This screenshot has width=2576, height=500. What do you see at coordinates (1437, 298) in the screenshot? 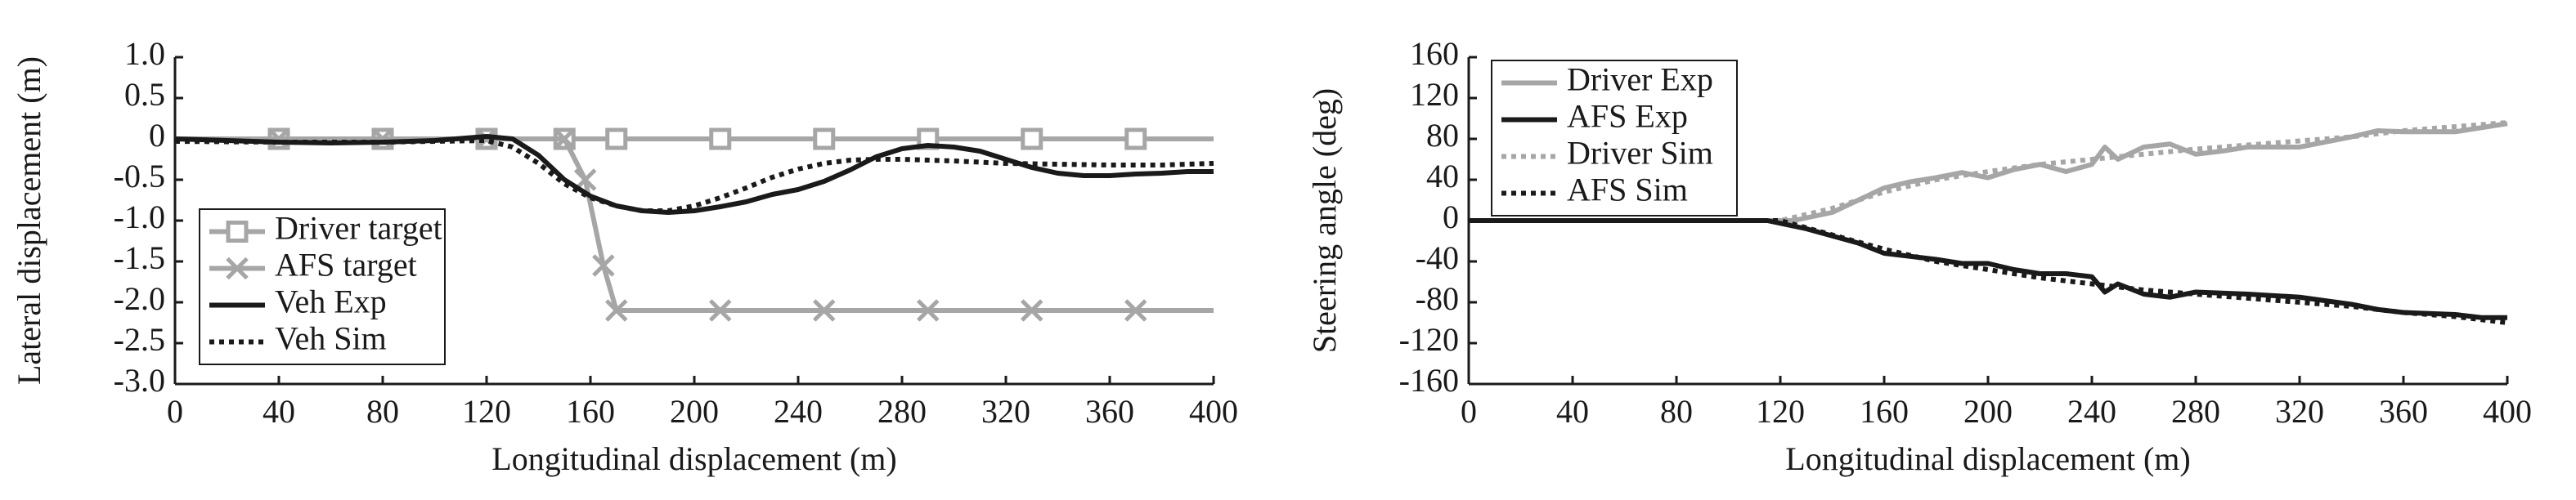
I see `y-tick-label: -80` at bounding box center [1437, 298].